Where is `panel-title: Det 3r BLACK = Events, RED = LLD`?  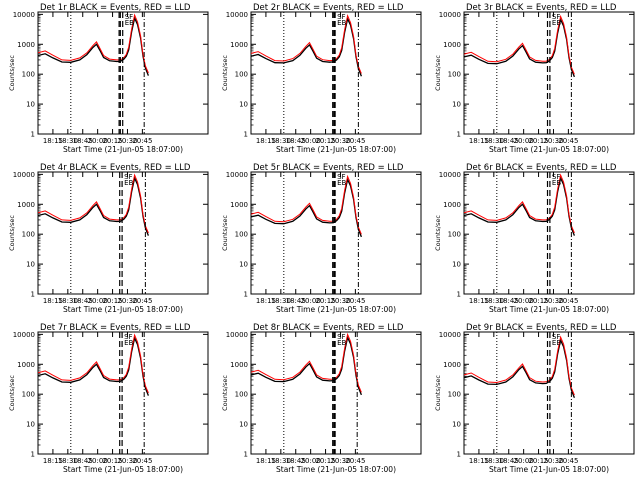 panel-title: Det 3r BLACK = Events, RED = LLD is located at coordinates (541, 8).